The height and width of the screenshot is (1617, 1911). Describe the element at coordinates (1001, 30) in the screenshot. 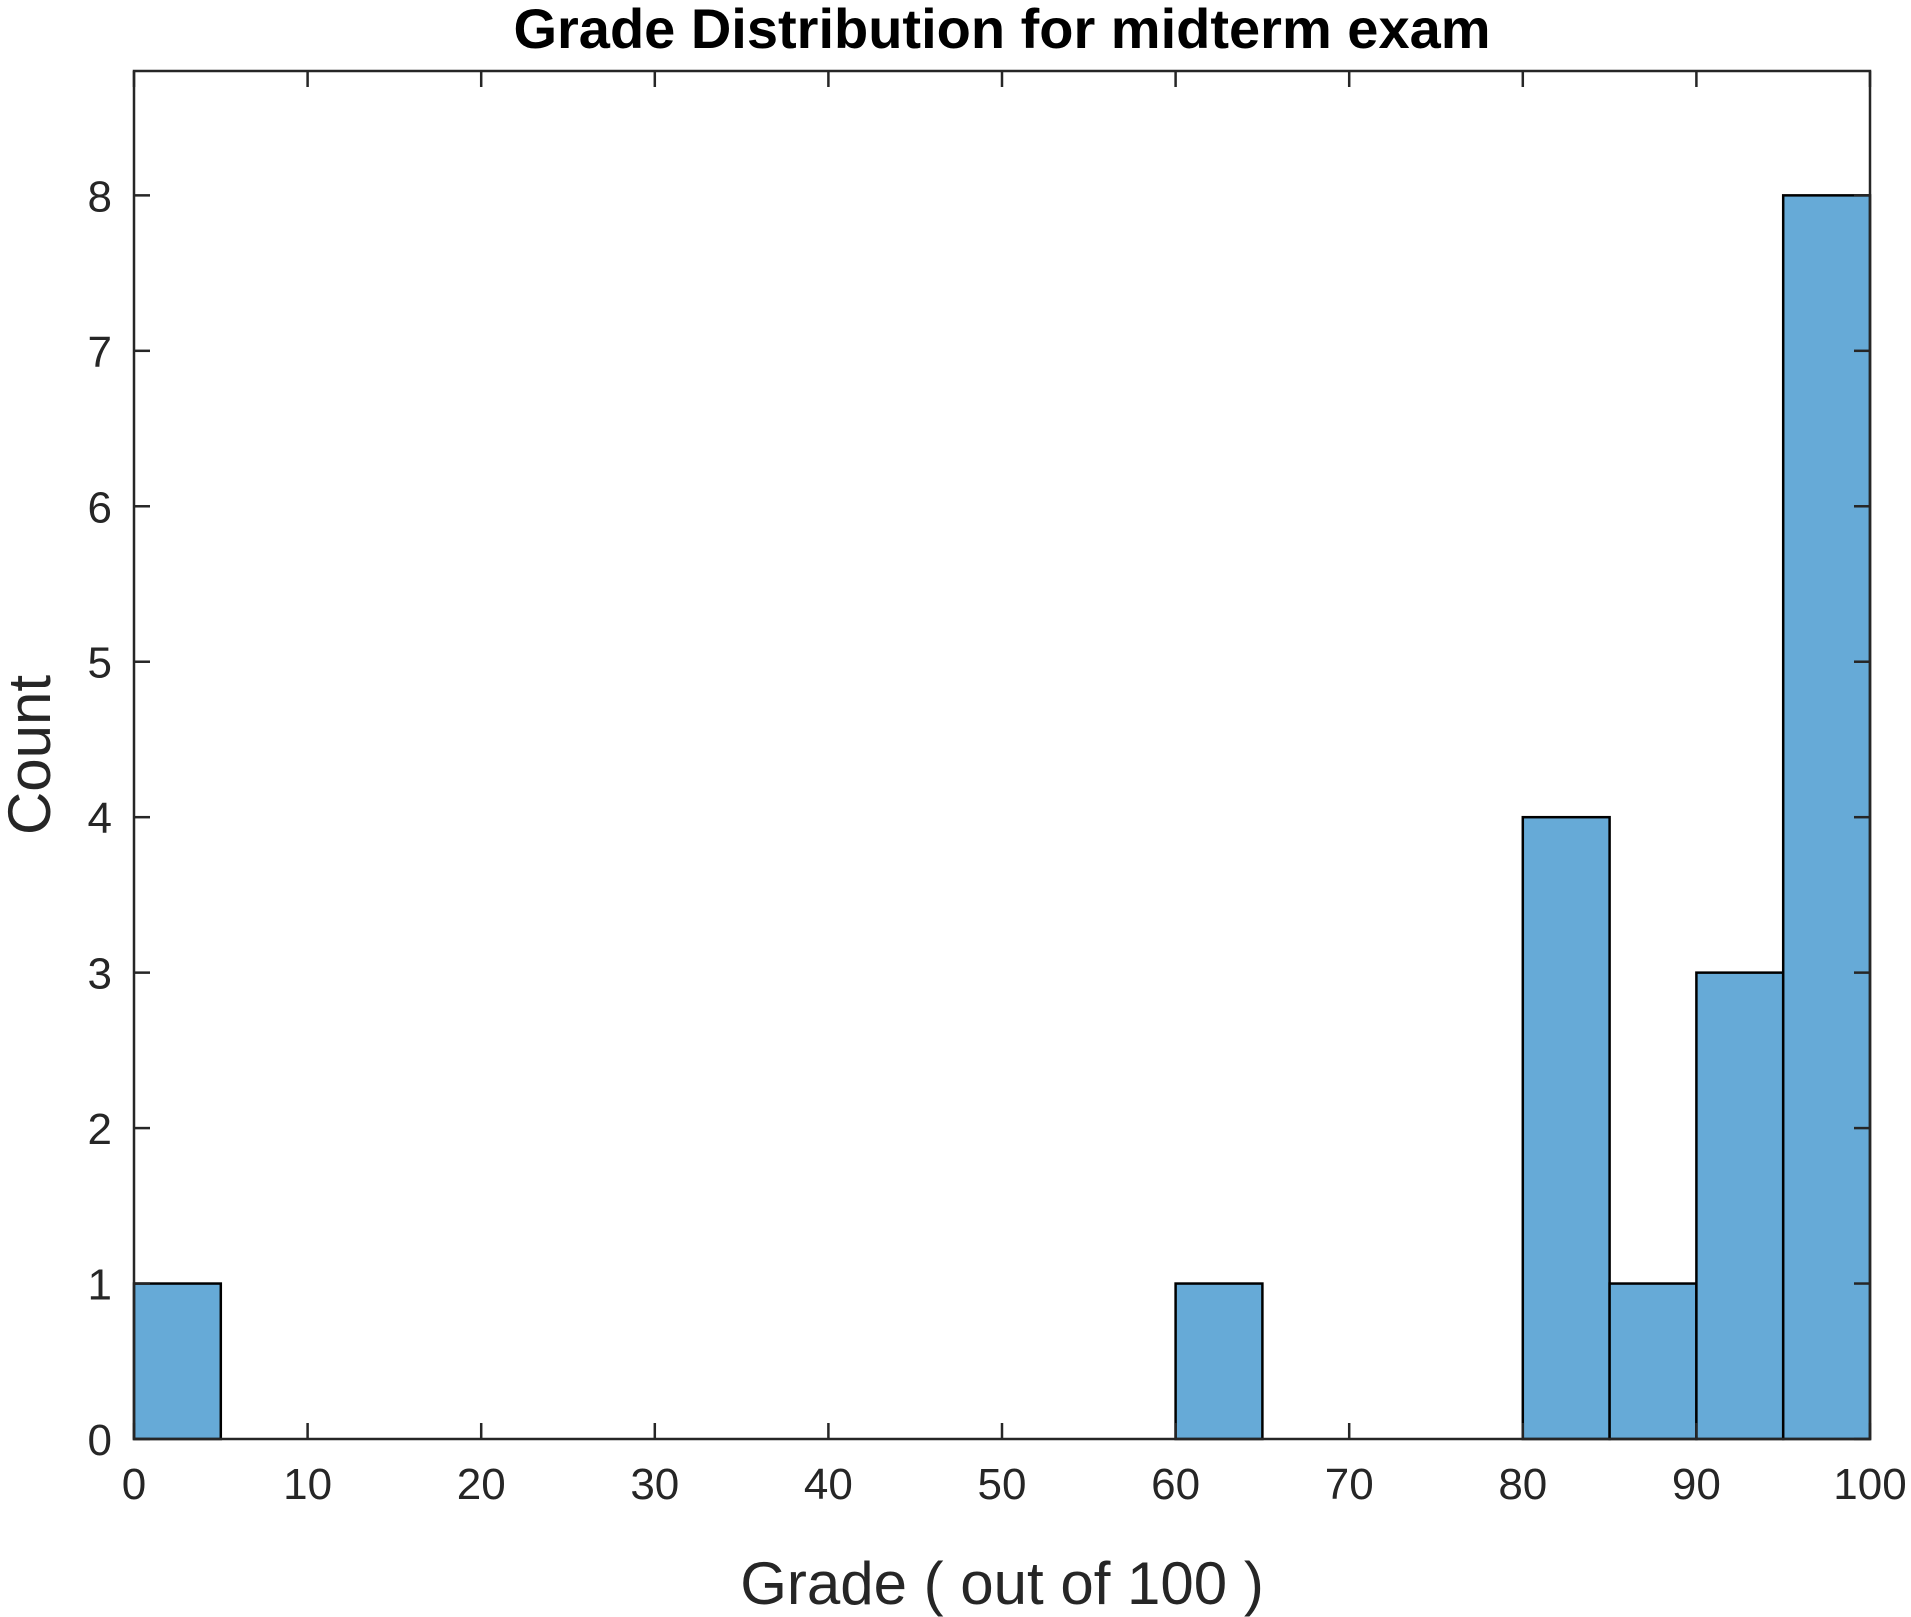

I see `chart-title: Grade Distribution for midterm exam` at that location.